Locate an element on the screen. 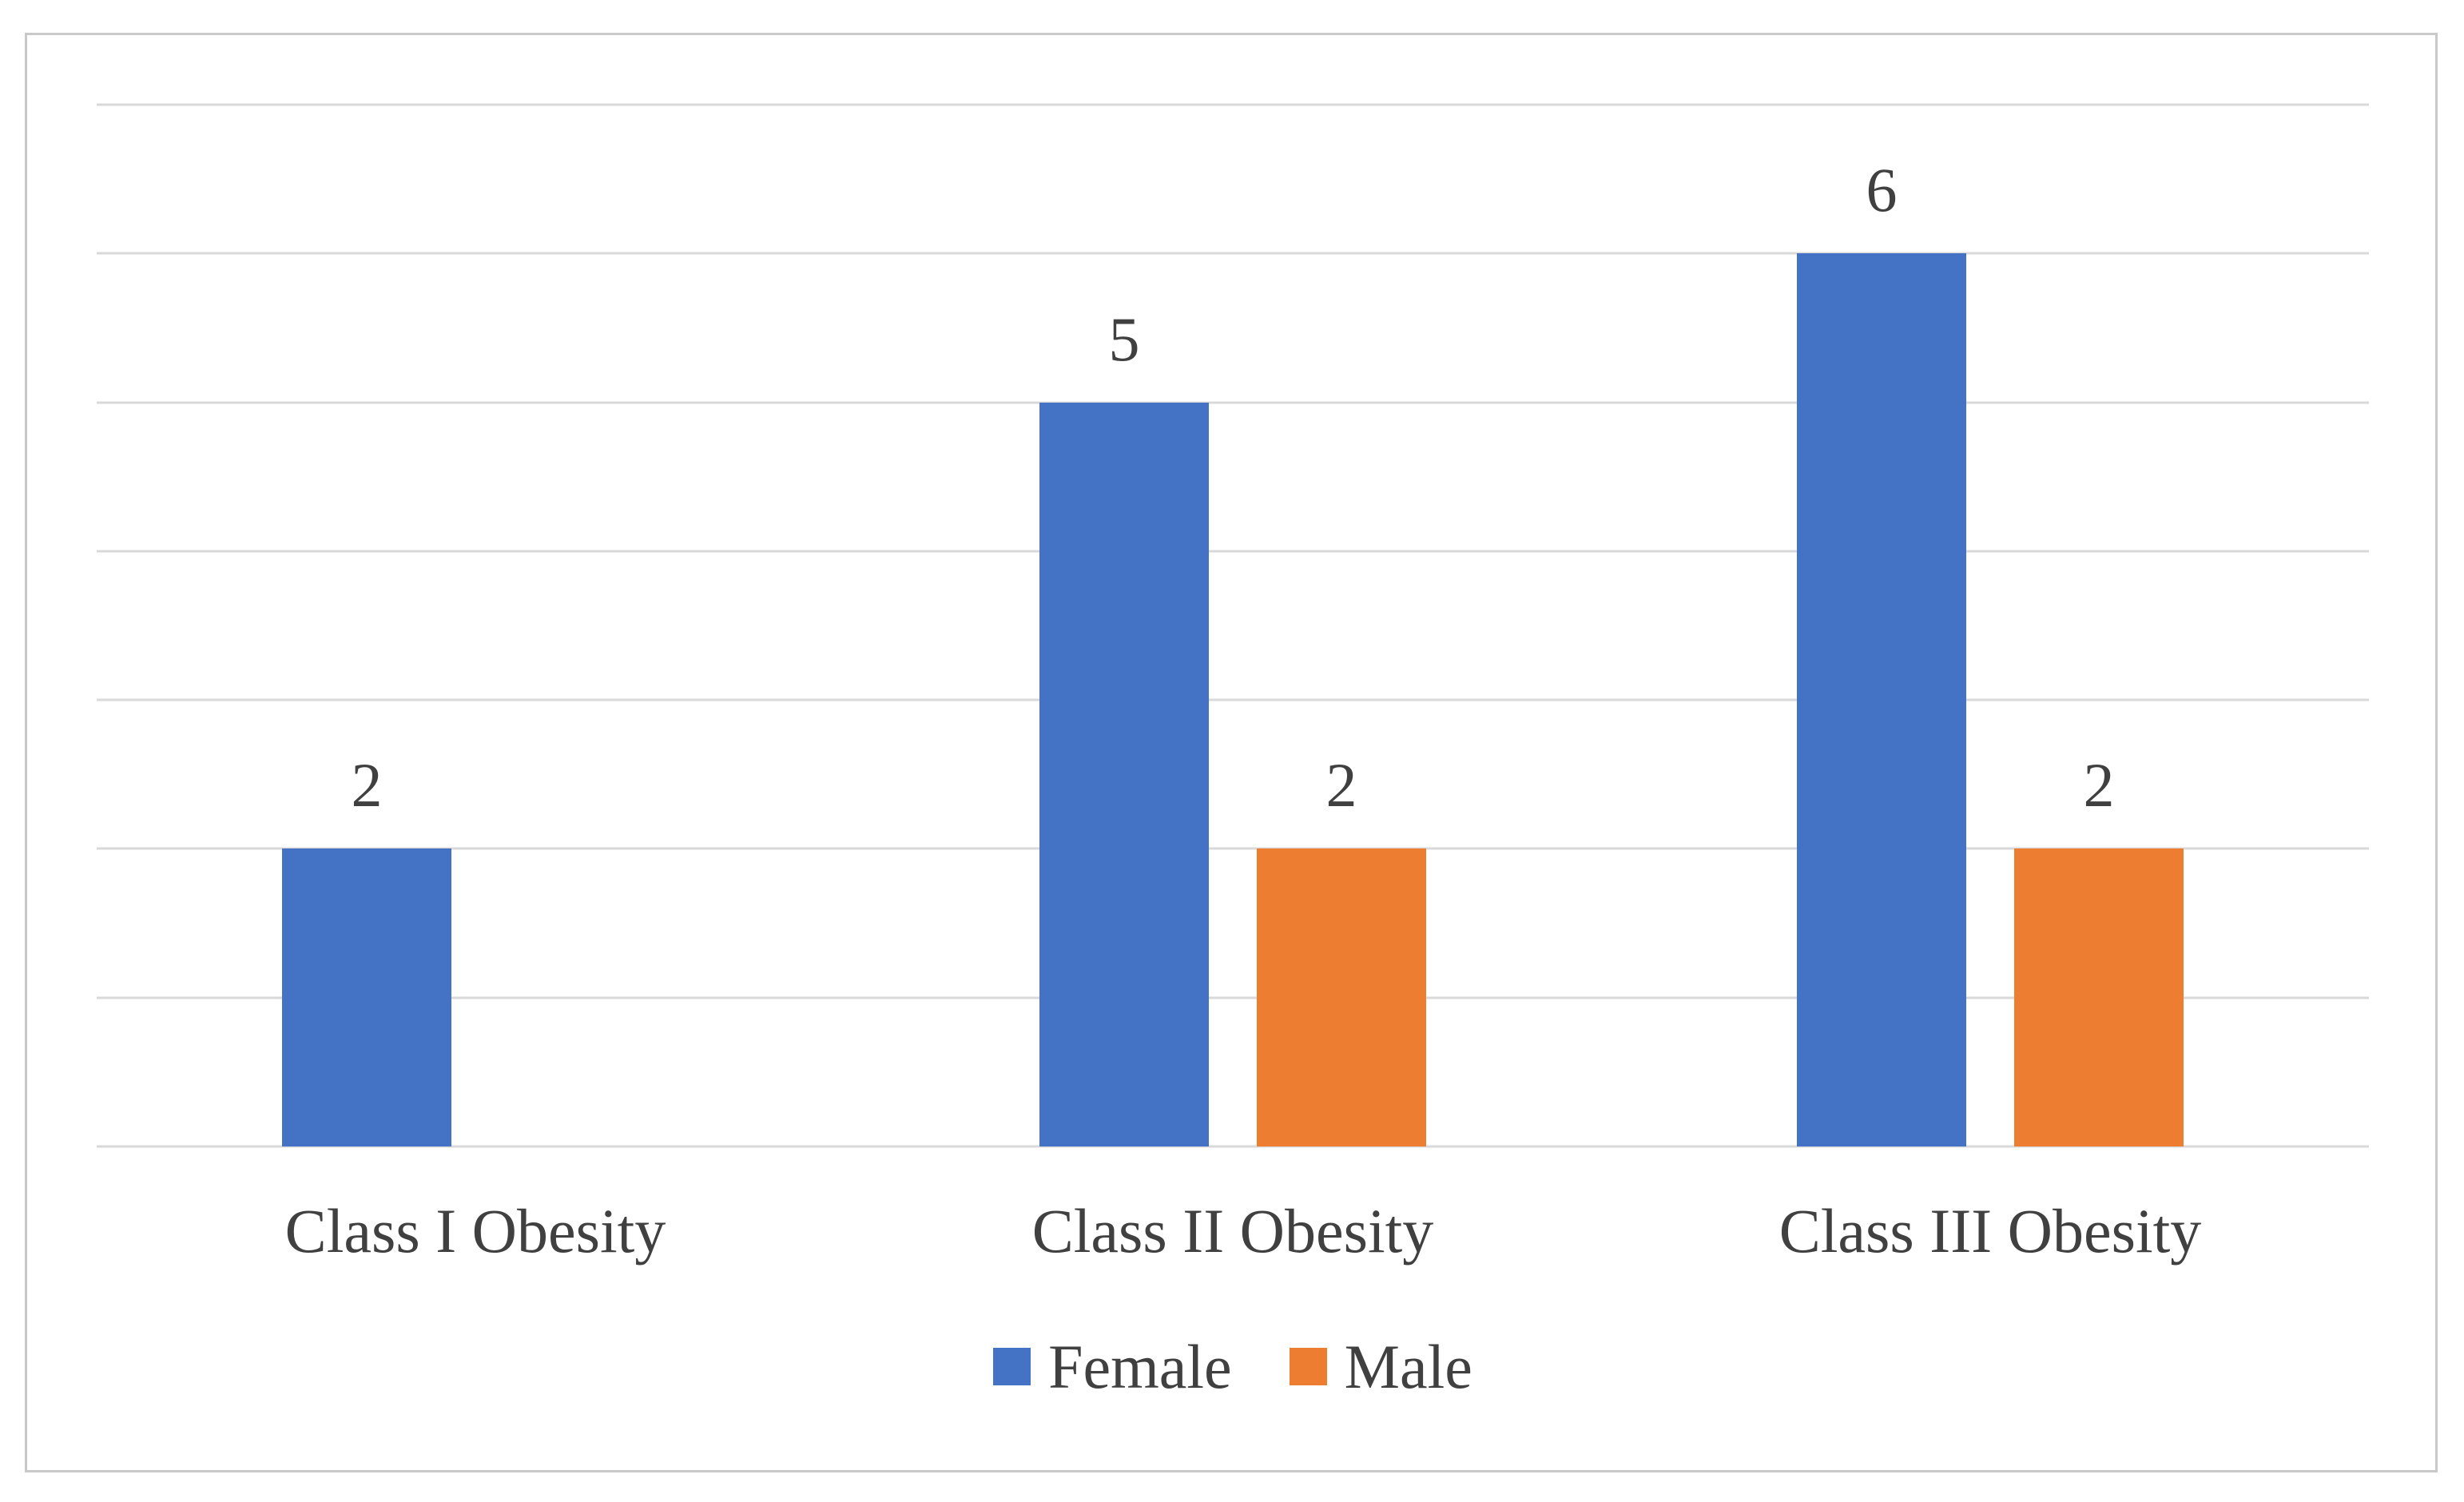 The width and height of the screenshot is (2464, 1502). legend-label-female: Female is located at coordinates (1140, 1366).